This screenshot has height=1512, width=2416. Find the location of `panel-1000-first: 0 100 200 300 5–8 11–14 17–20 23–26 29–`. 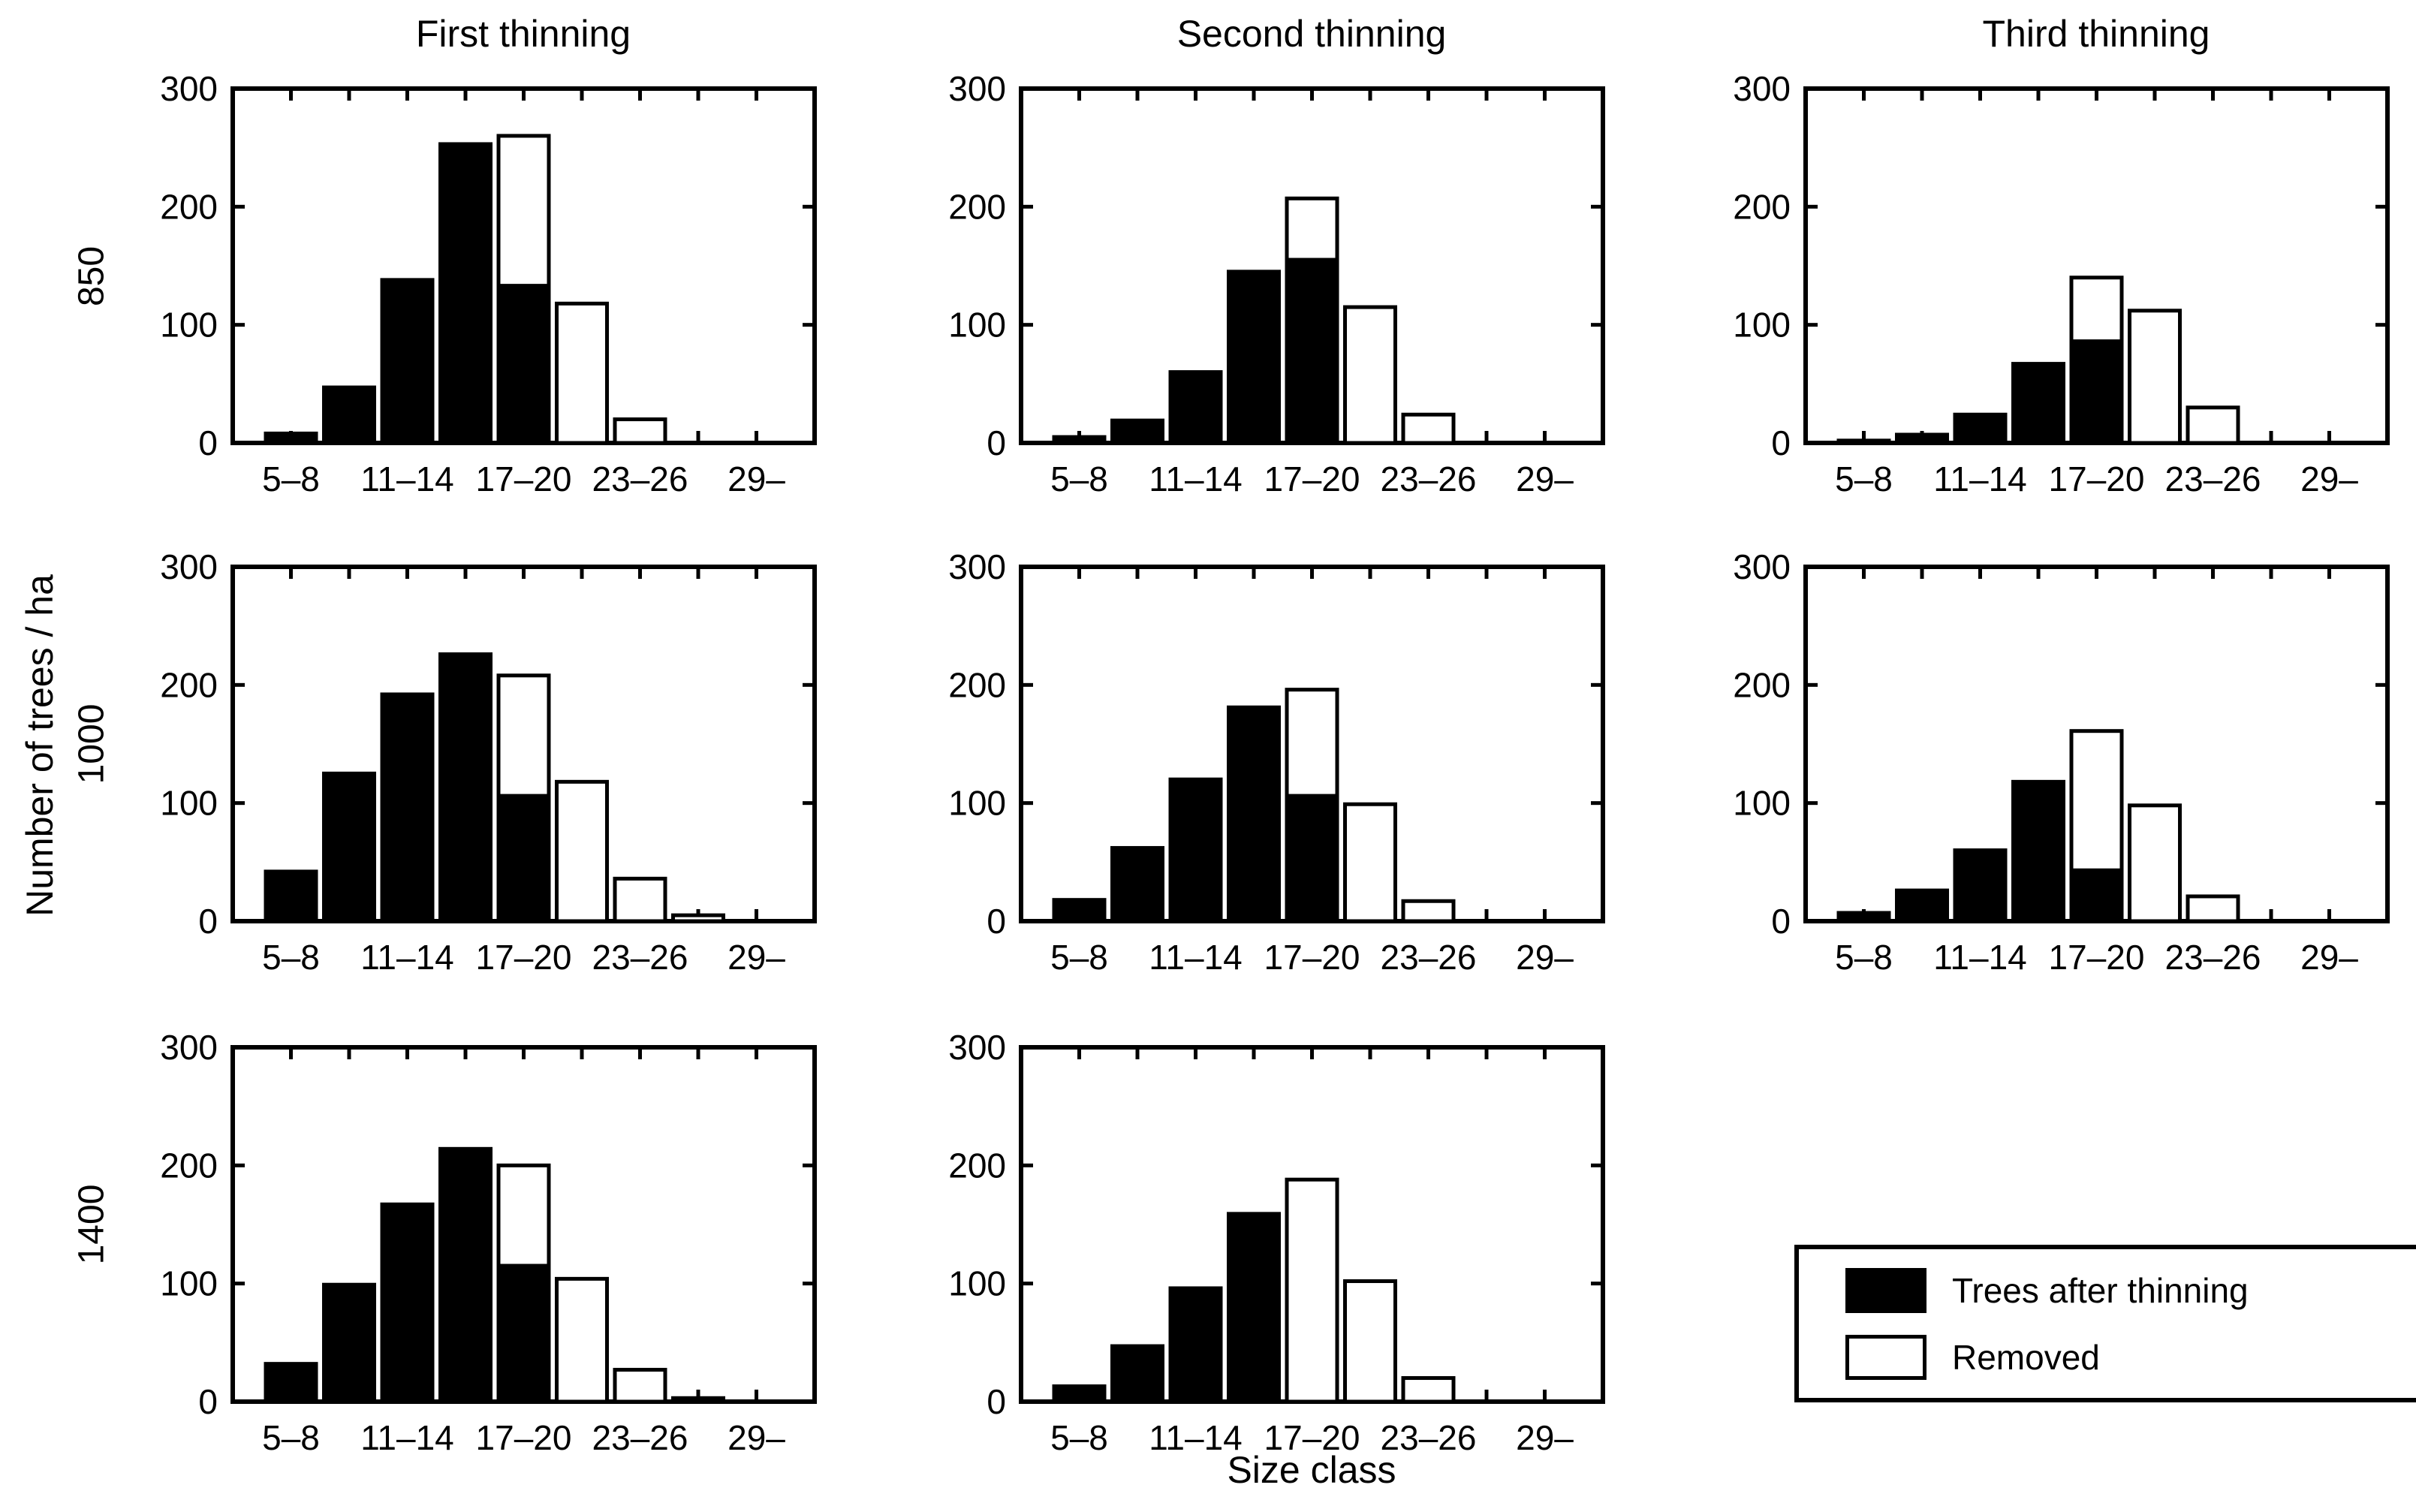

panel-1000-first: 0 100 200 300 5–8 11–14 17–20 23–26 29– is located at coordinates (473, 784).